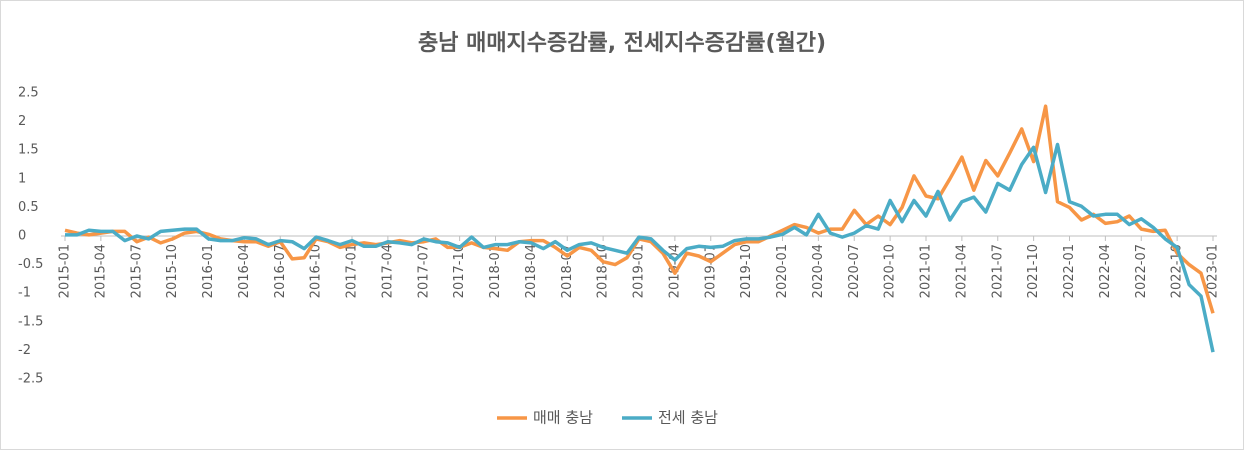 This screenshot has height=450, width=1244. What do you see at coordinates (22, 236) in the screenshot?
I see `y-tick-label: 0` at bounding box center [22, 236].